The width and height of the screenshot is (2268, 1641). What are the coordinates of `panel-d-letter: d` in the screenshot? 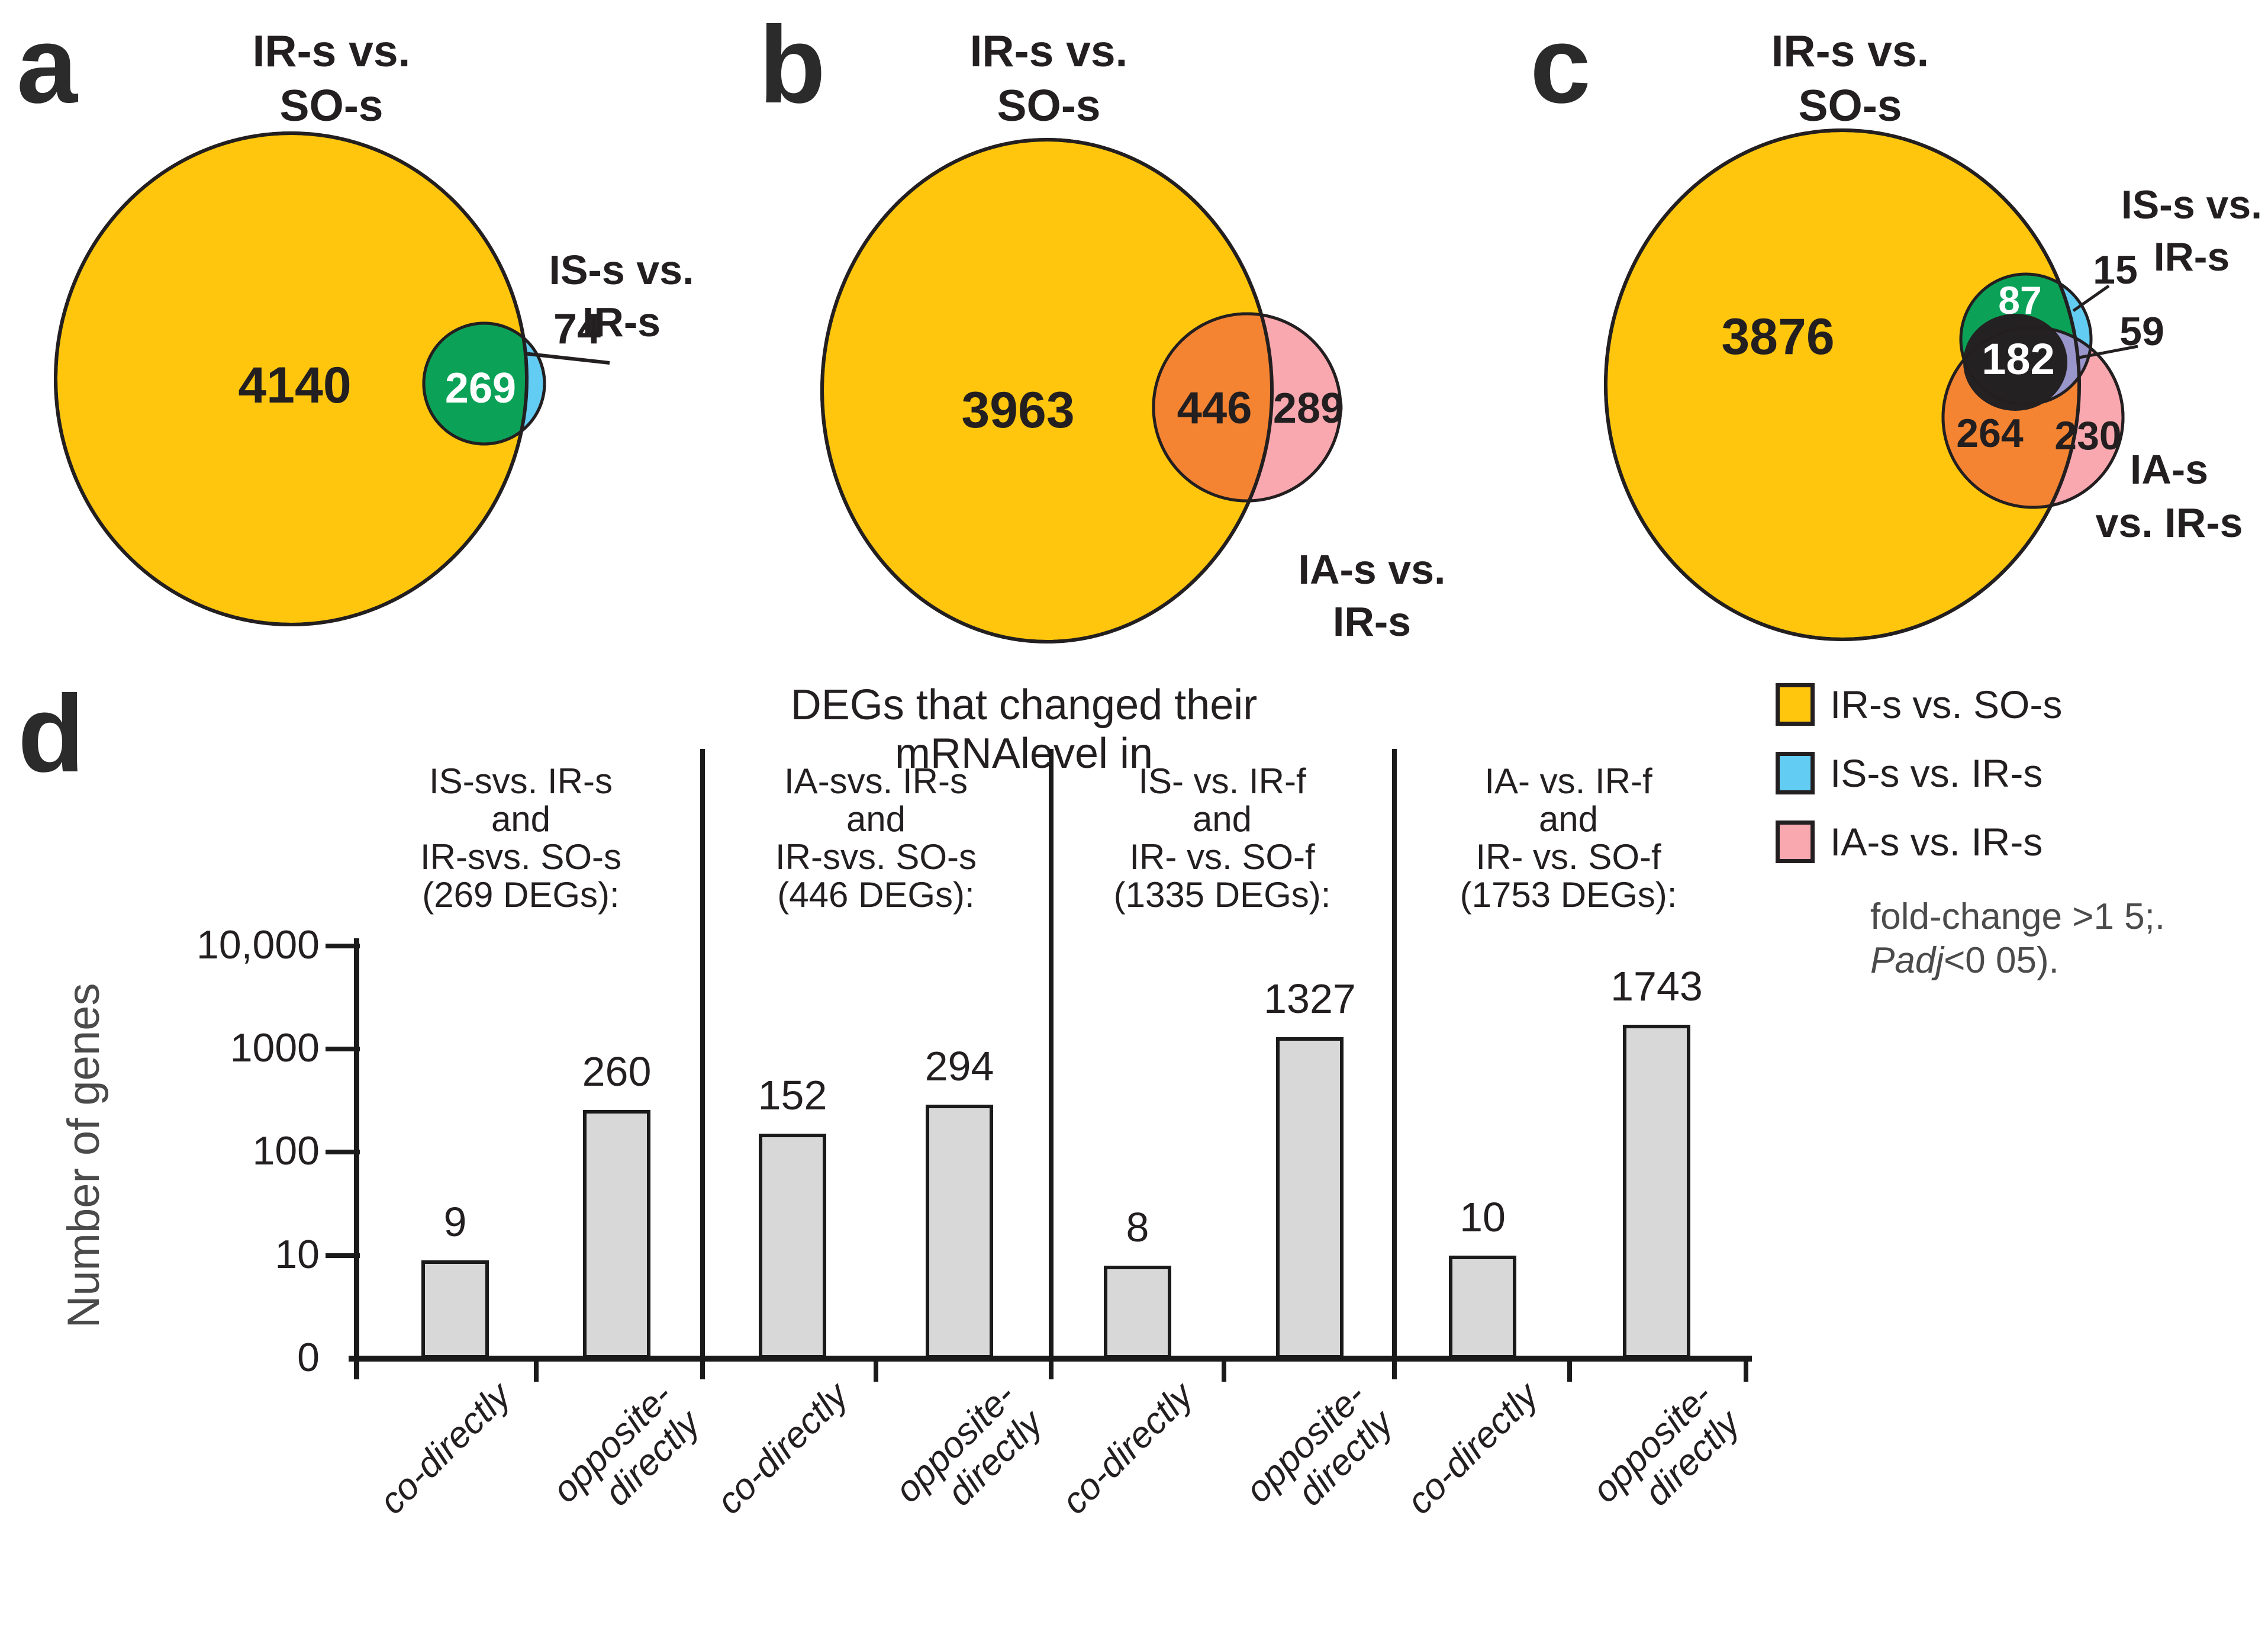 It's located at (52, 734).